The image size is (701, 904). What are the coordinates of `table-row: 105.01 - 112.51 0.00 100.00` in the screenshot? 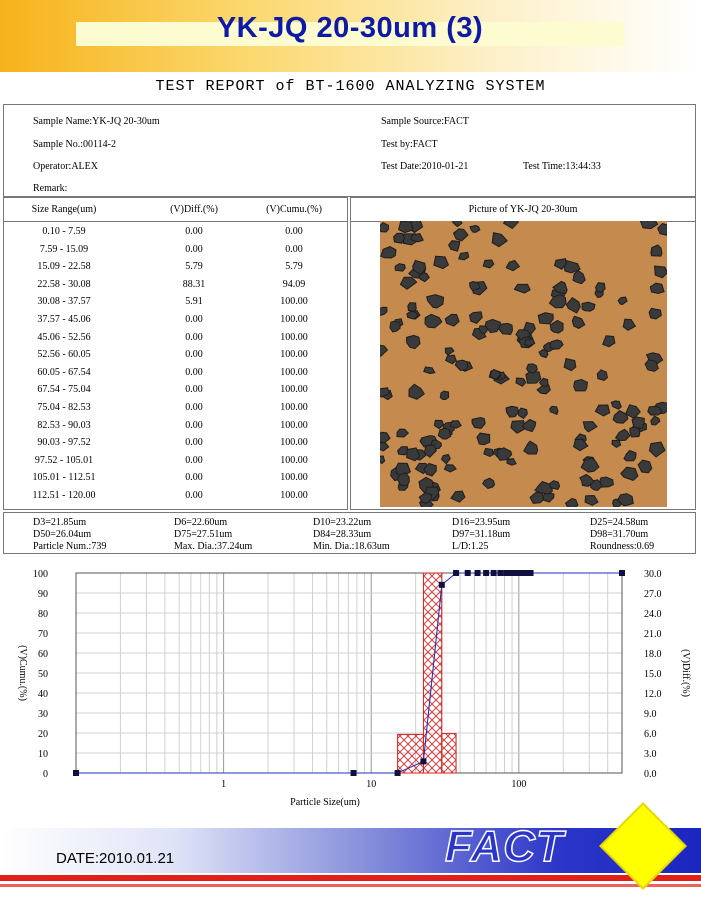 It's located at (174, 480).